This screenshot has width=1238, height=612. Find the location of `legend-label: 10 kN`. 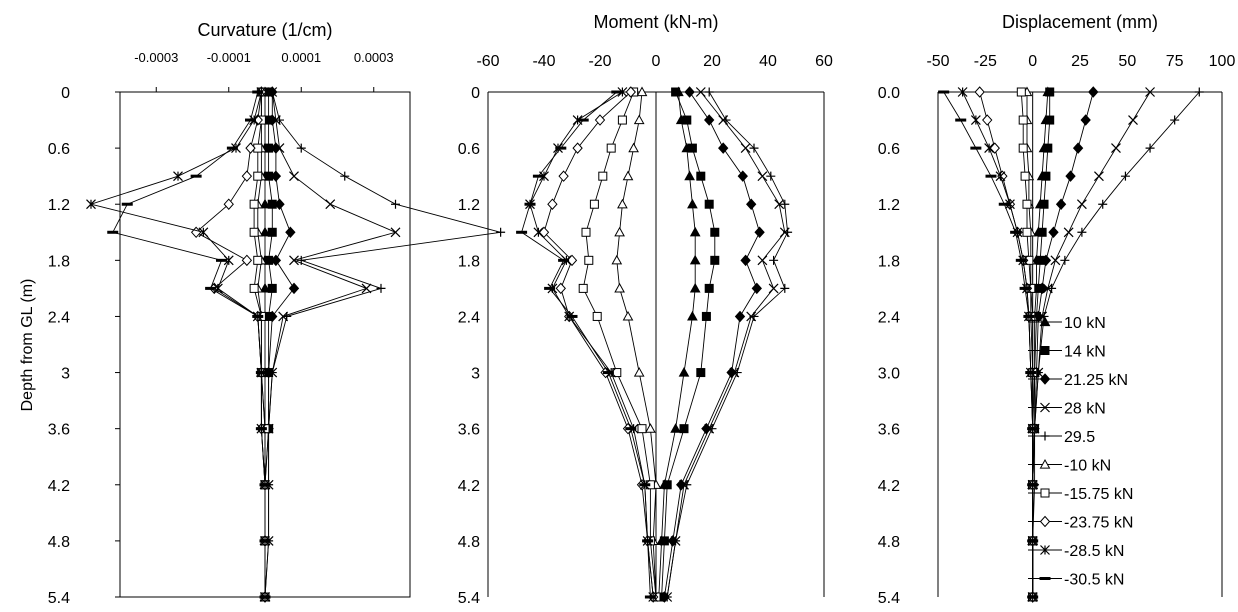

legend-label: 10 kN is located at coordinates (1085, 323).